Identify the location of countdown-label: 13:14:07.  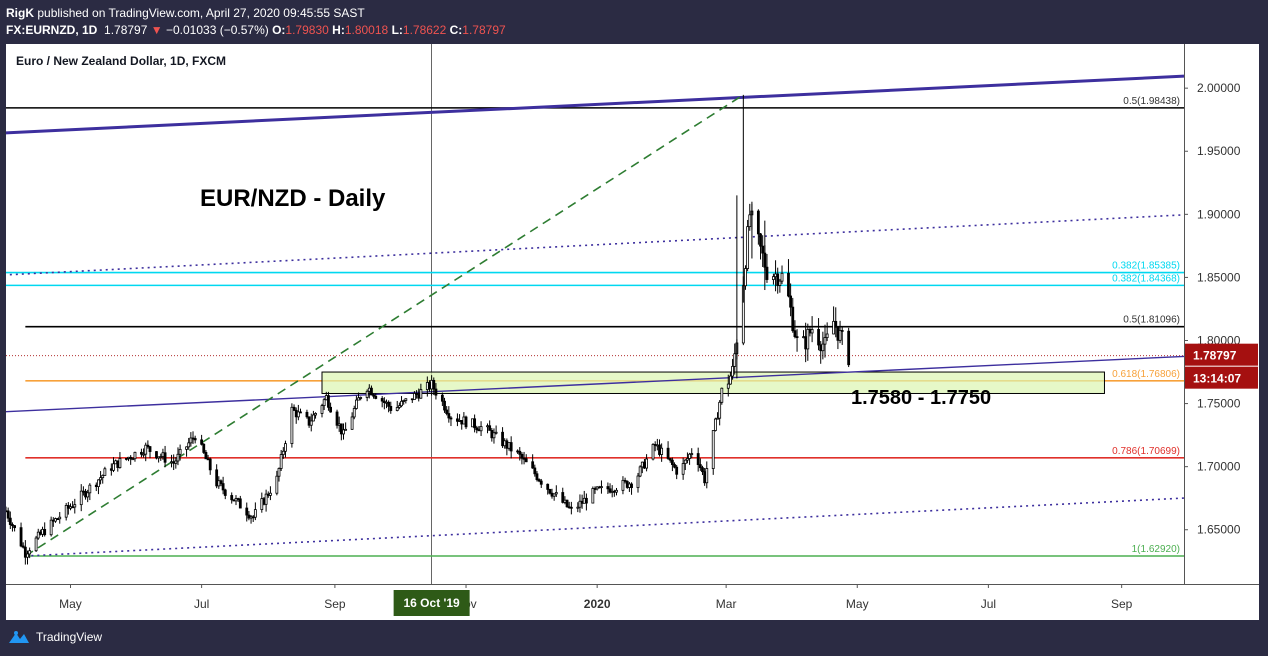
(1217, 379).